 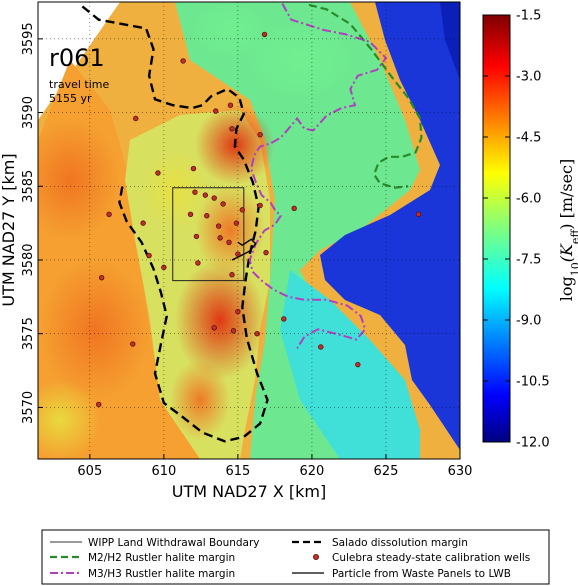 I want to click on legend-box, so click(x=295, y=557).